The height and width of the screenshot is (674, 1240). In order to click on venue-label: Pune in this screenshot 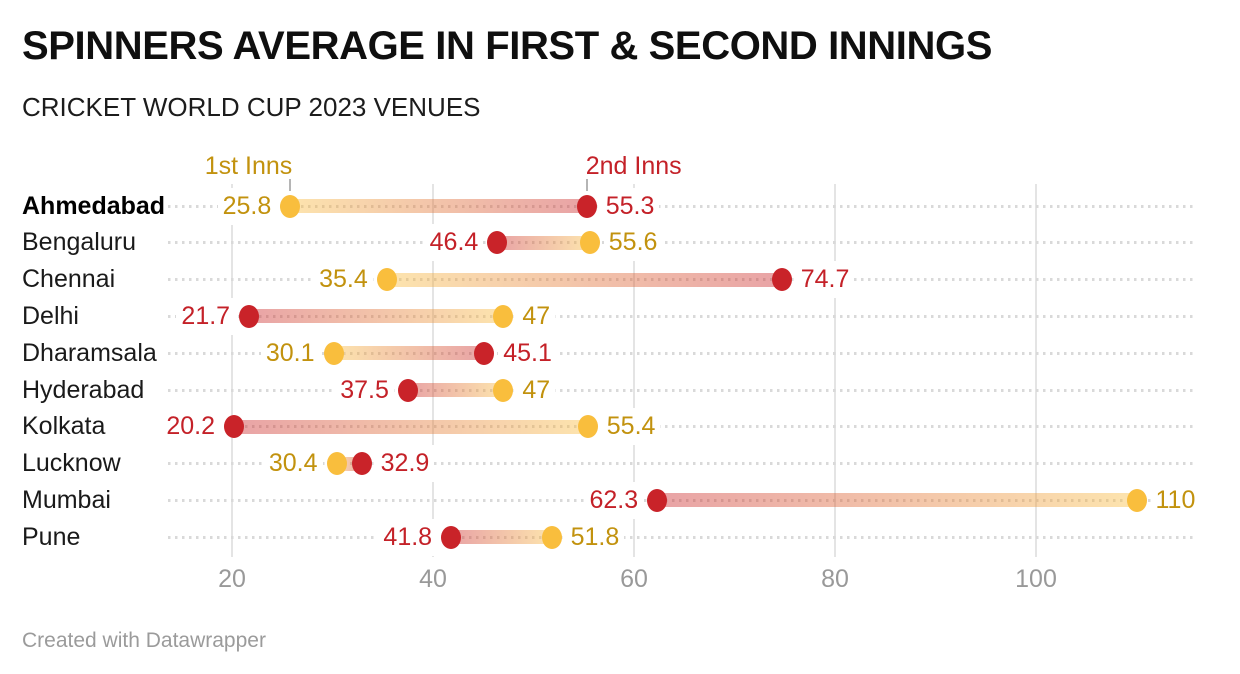, I will do `click(51, 536)`.